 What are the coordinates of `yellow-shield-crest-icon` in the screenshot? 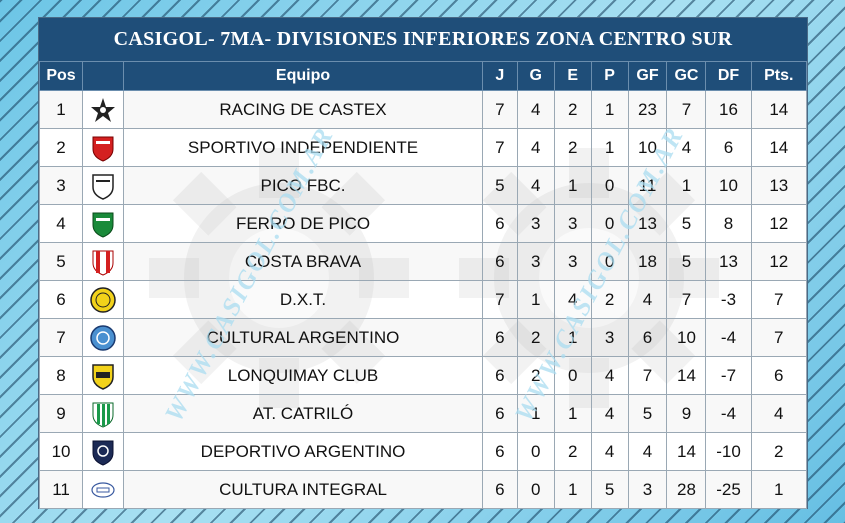 It's located at (103, 376).